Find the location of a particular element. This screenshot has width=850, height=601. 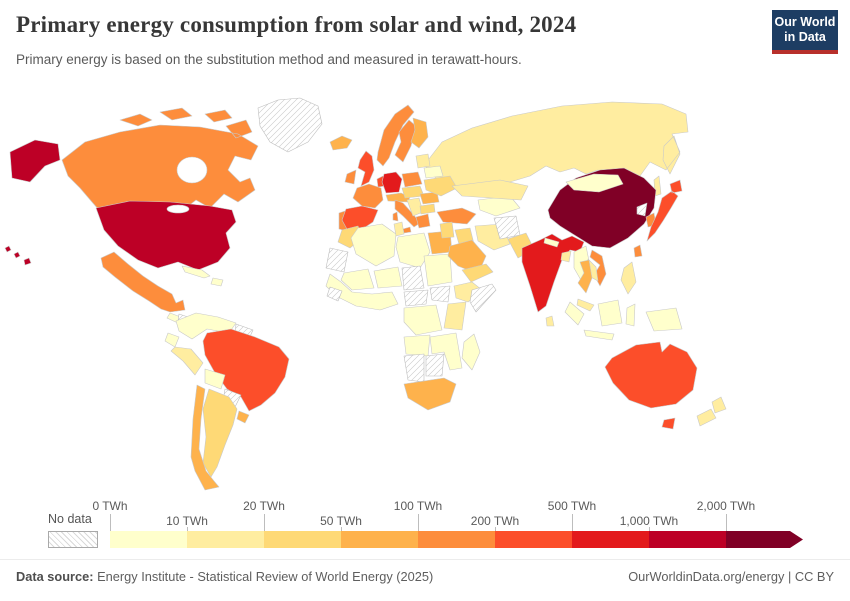

map-country-turkey is located at coordinates (456, 216).